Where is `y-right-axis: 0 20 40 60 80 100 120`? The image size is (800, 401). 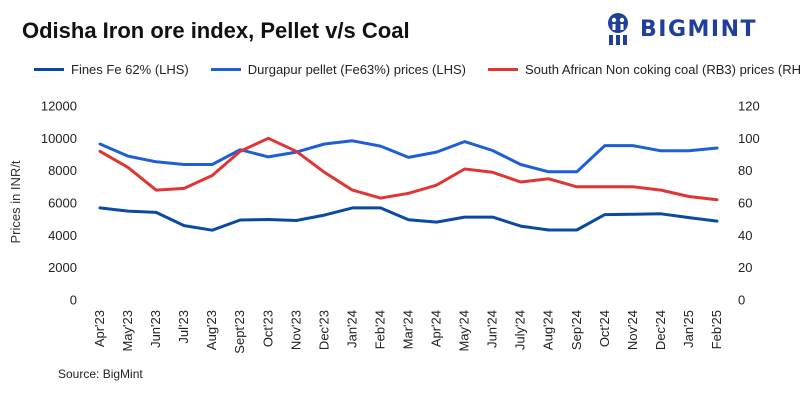 y-right-axis: 0 20 40 60 80 100 120 is located at coordinates (749, 203).